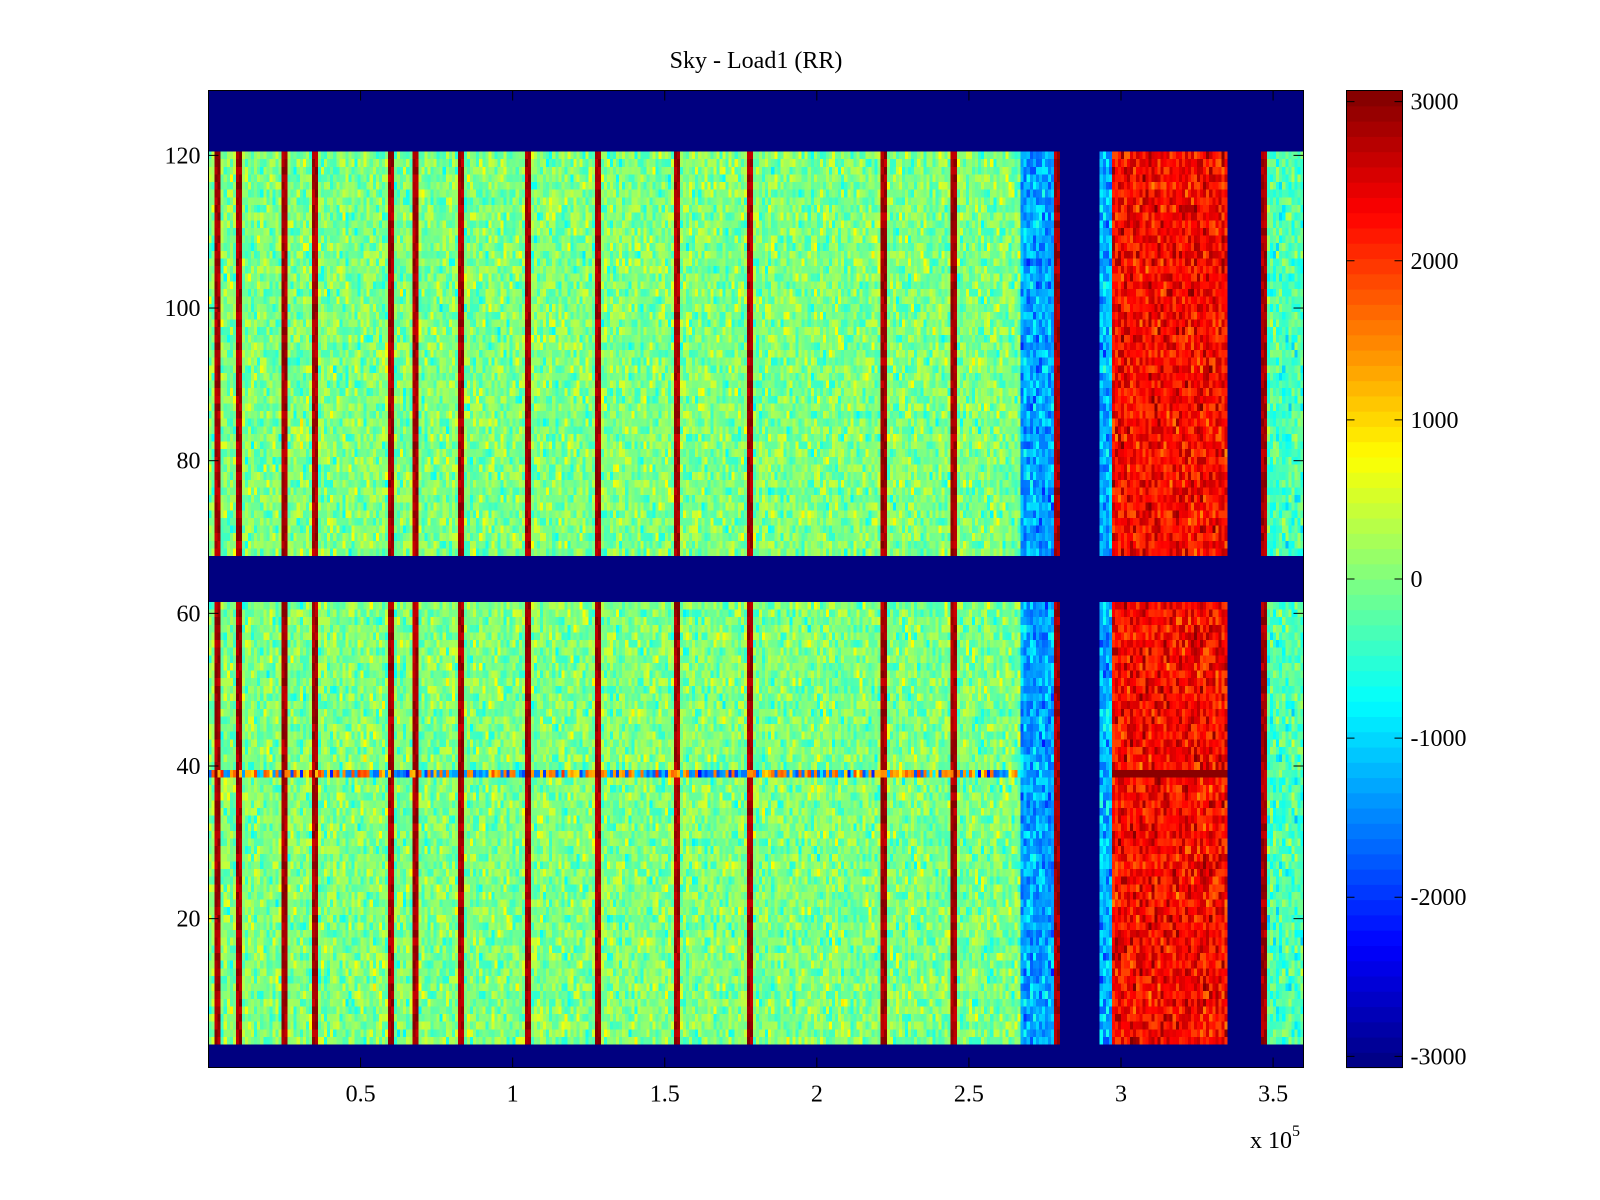  I want to click on x-tick-label: 3, so click(1121, 1095).